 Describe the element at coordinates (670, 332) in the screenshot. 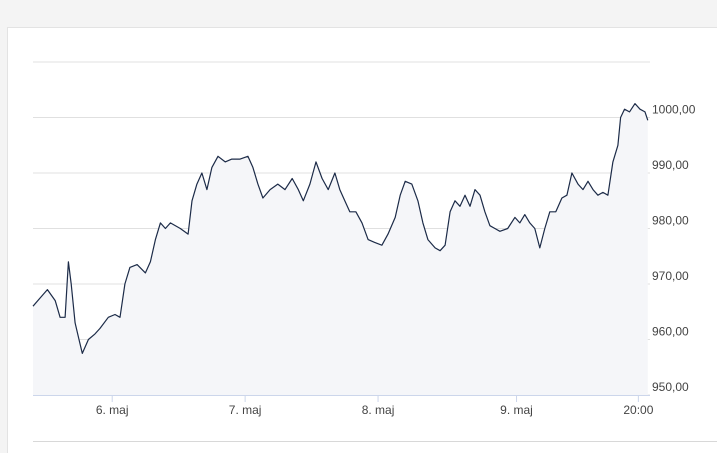

I see `y-tick-label: 960,00` at that location.